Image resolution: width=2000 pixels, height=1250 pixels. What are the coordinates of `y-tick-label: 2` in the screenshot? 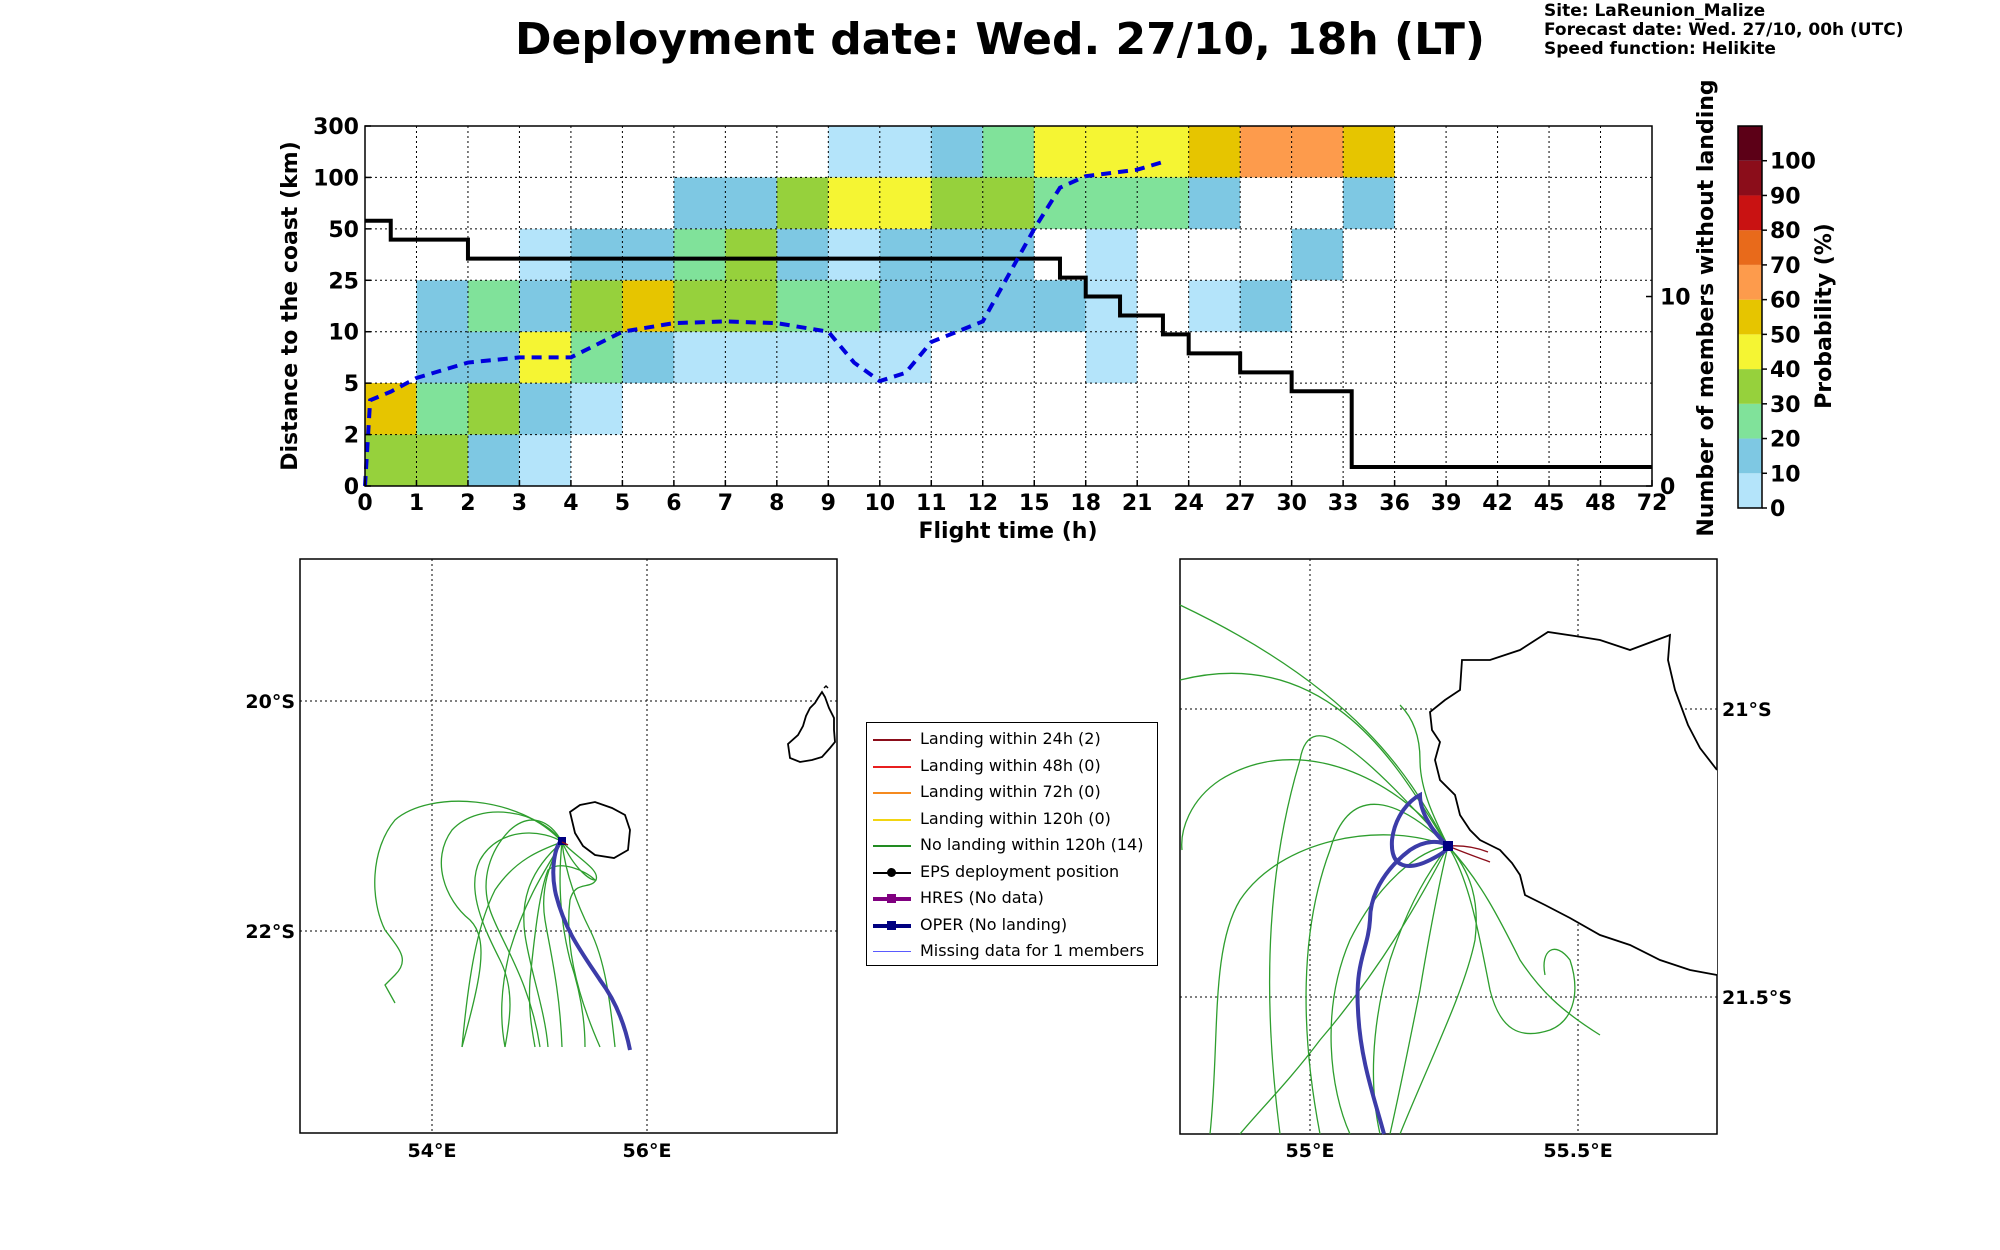 It's located at (351, 436).